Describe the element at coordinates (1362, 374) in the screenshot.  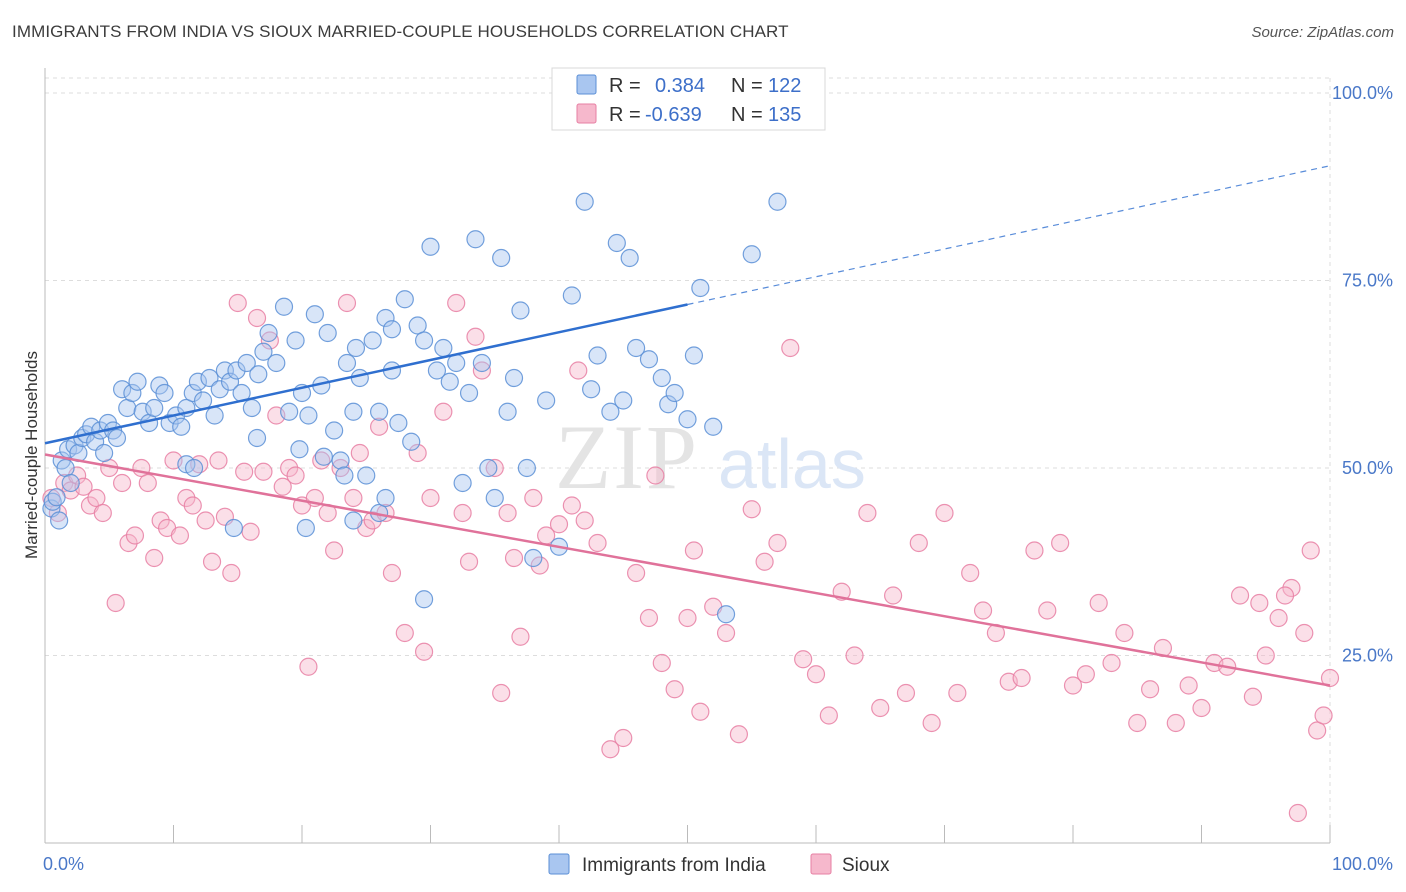
I see `y-tick-labels: 25.0% 50.0% 75.0% 100.0%` at that location.